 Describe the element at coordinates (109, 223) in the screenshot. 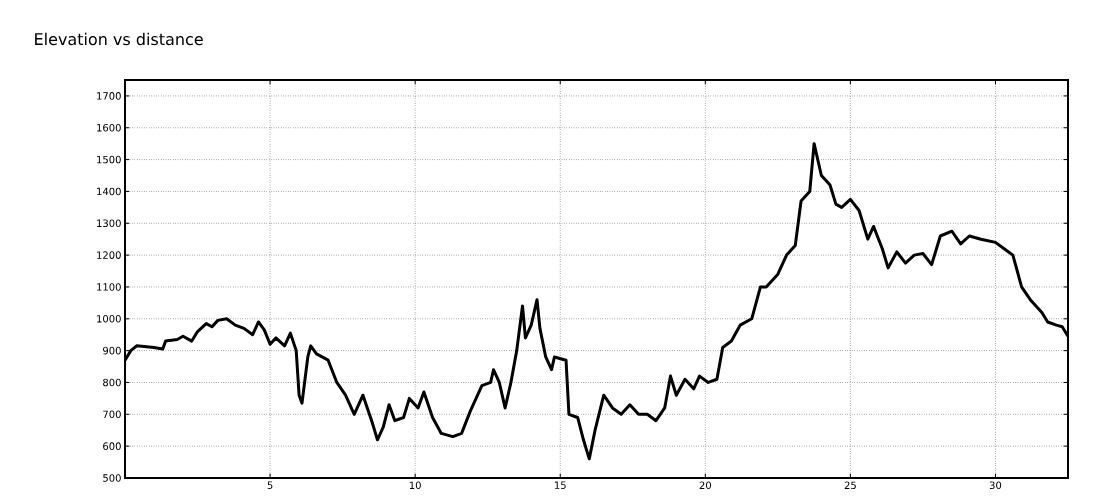

I see `y-tick-label: 1300` at that location.